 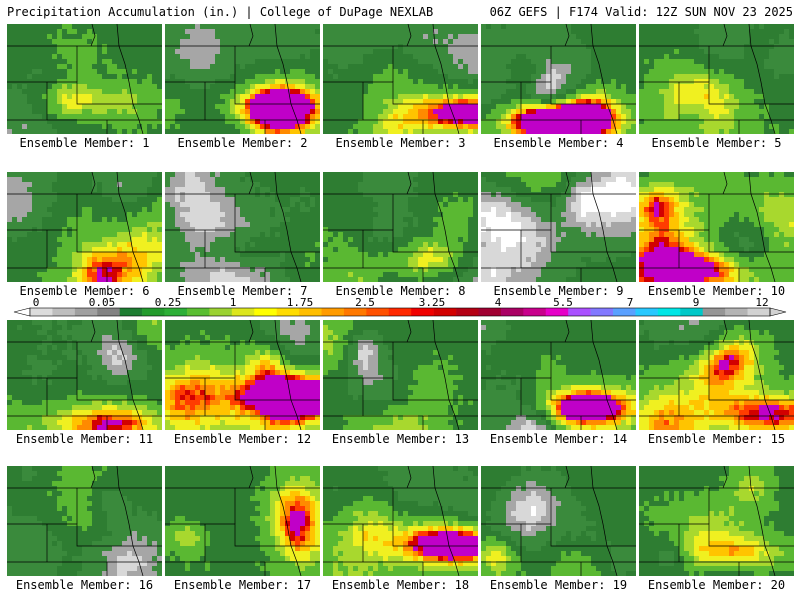 I want to click on legend-tick-label: 1.75, so click(x=300, y=302).